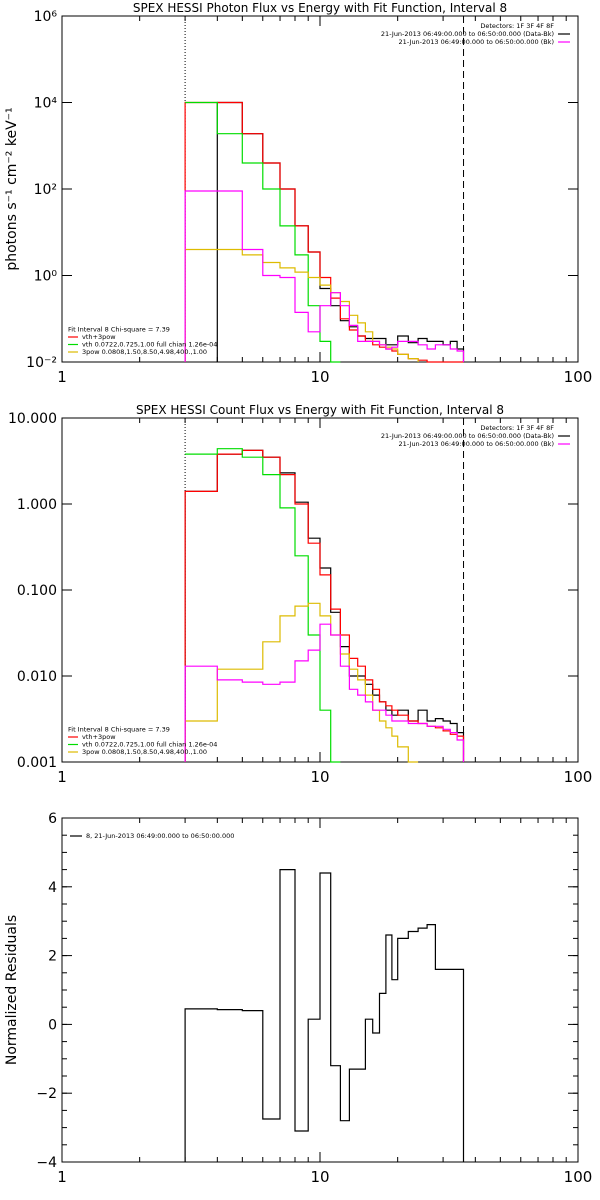  What do you see at coordinates (46, 1163) in the screenshot?
I see `y-tick-label: −4` at bounding box center [46, 1163].